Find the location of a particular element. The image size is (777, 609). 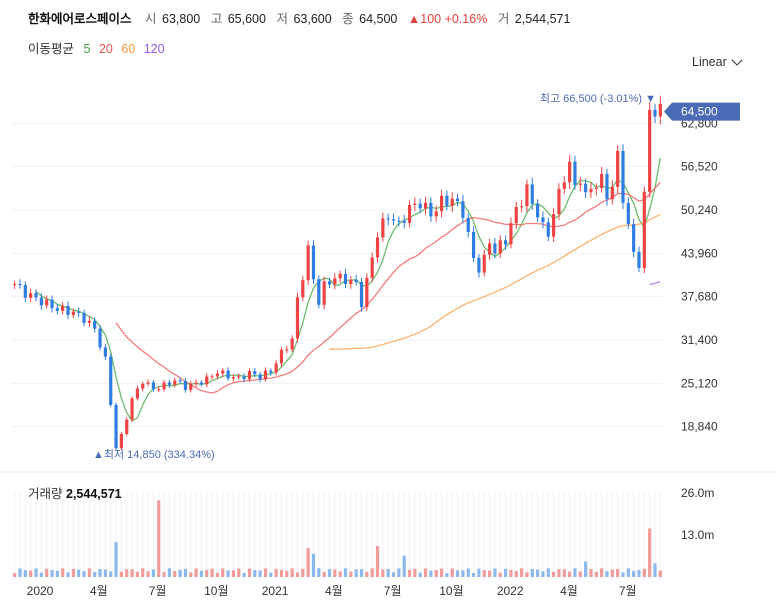

high-value: 65,600 is located at coordinates (246, 19).